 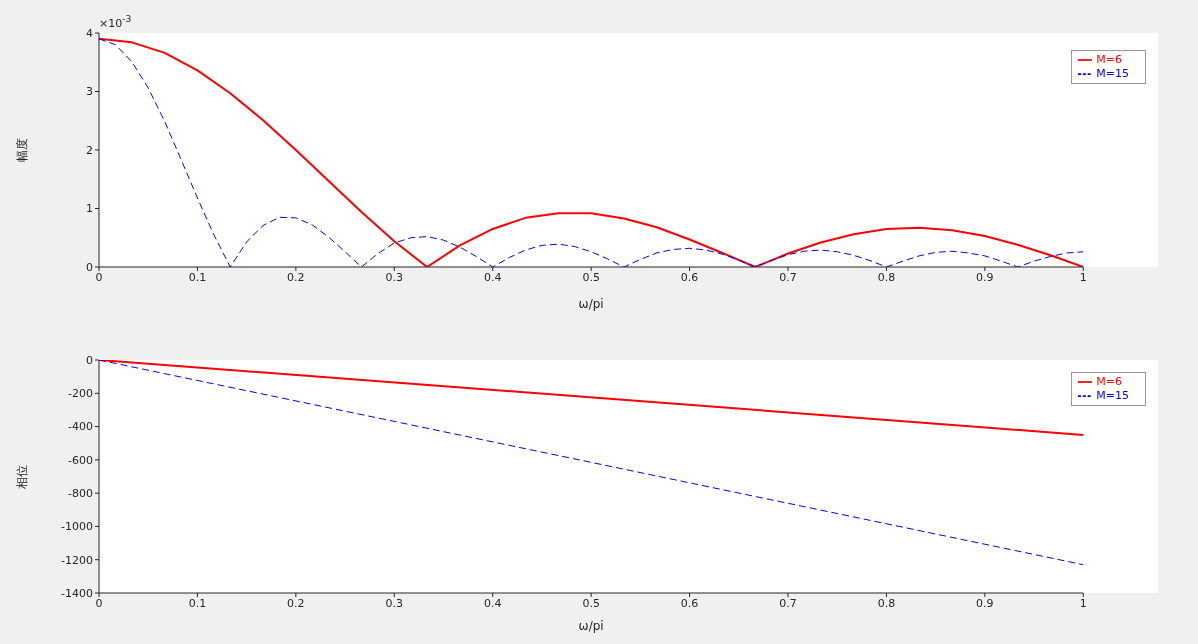 I want to click on y-axis-title: 相位, so click(x=22, y=476).